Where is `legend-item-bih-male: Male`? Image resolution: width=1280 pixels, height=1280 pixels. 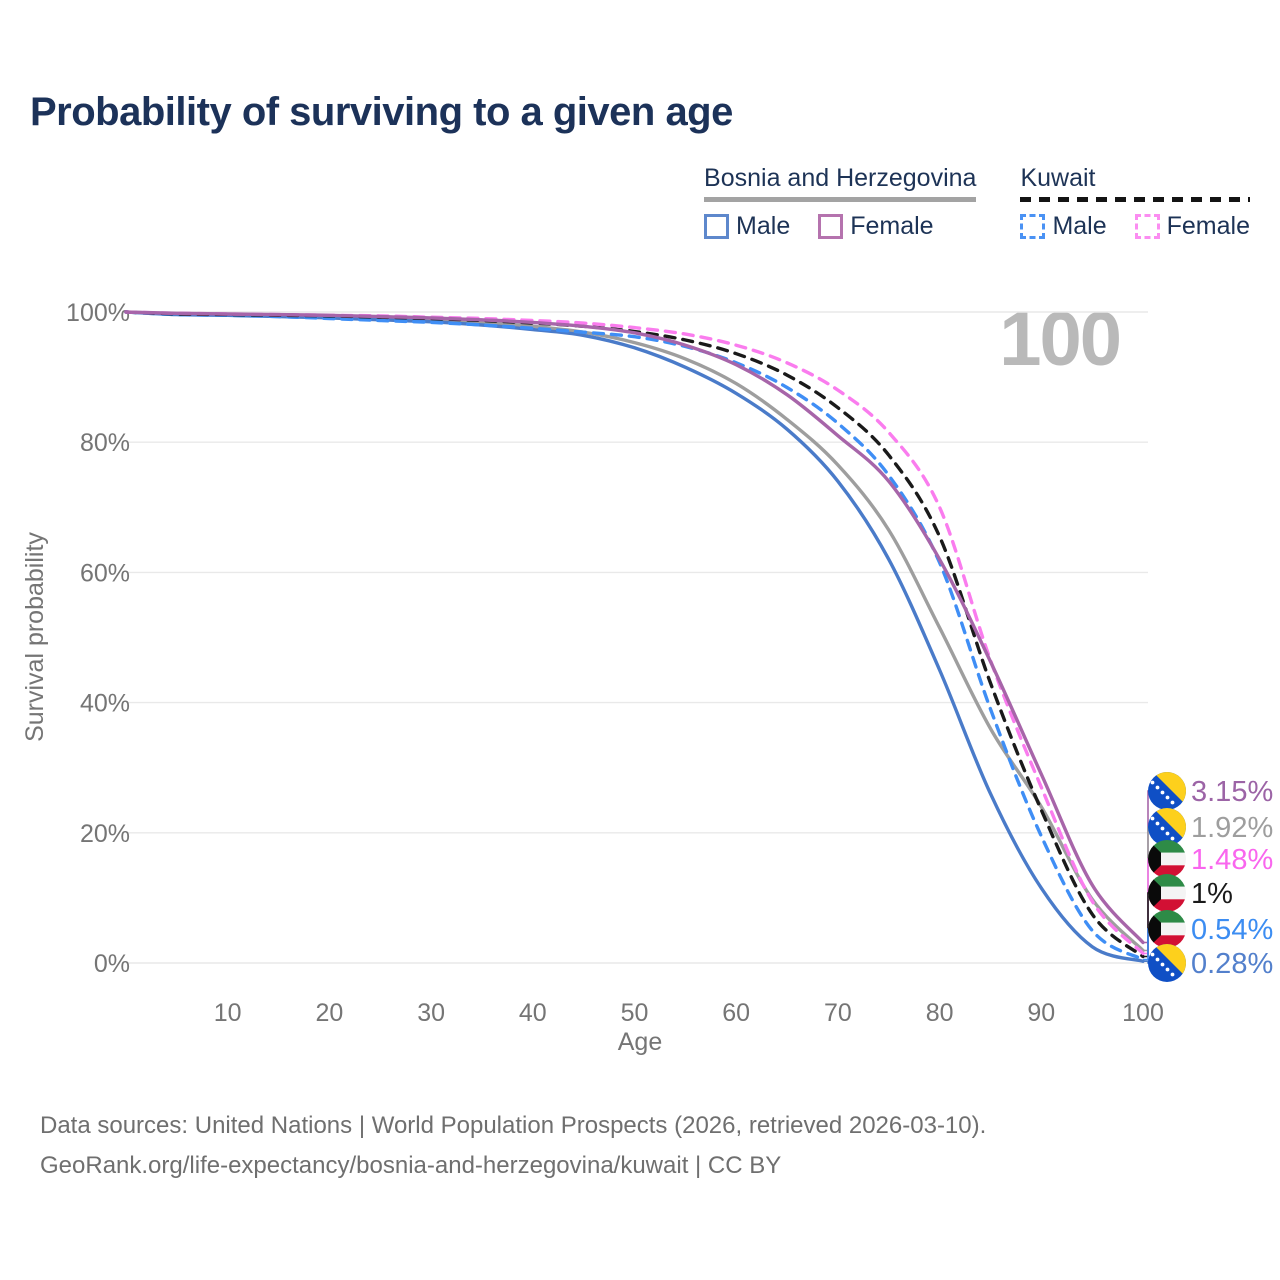
legend-item-bih-male: Male is located at coordinates (747, 226).